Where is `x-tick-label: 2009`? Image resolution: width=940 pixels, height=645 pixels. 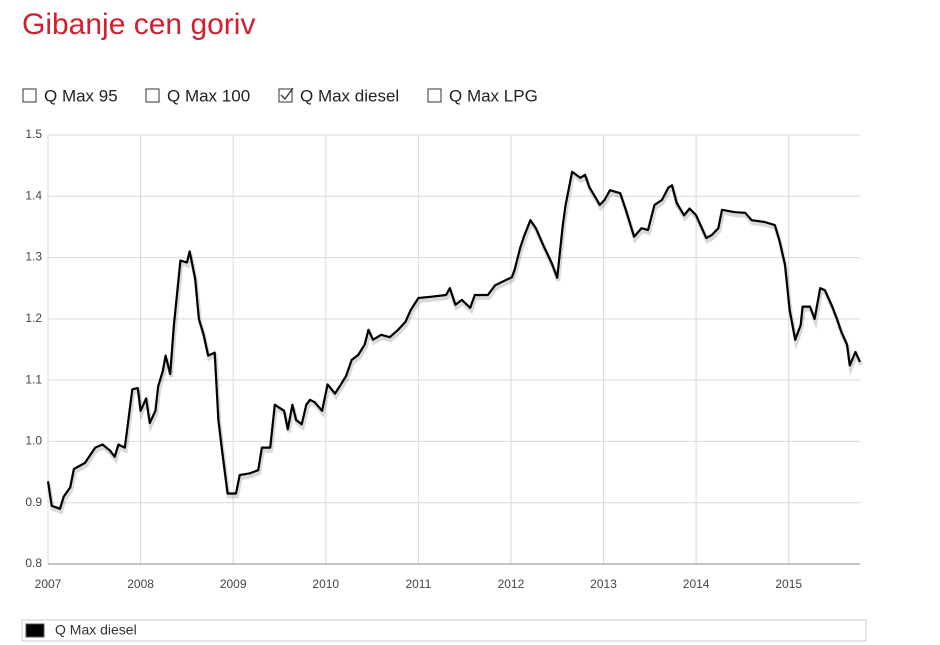
x-tick-label: 2009 is located at coordinates (233, 584).